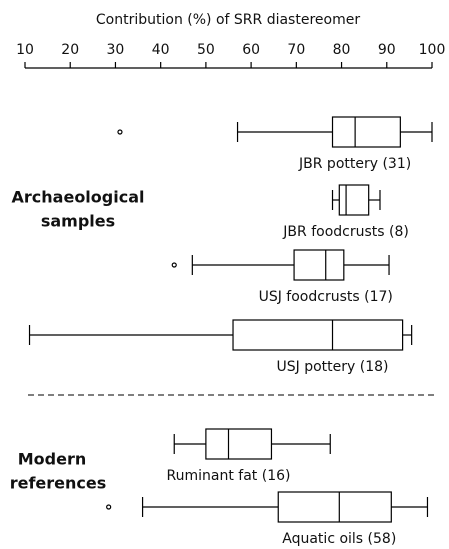 The width and height of the screenshot is (449, 549). What do you see at coordinates (345, 232) in the screenshot?
I see `box-label: JBR foodcrusts (8)` at bounding box center [345, 232].